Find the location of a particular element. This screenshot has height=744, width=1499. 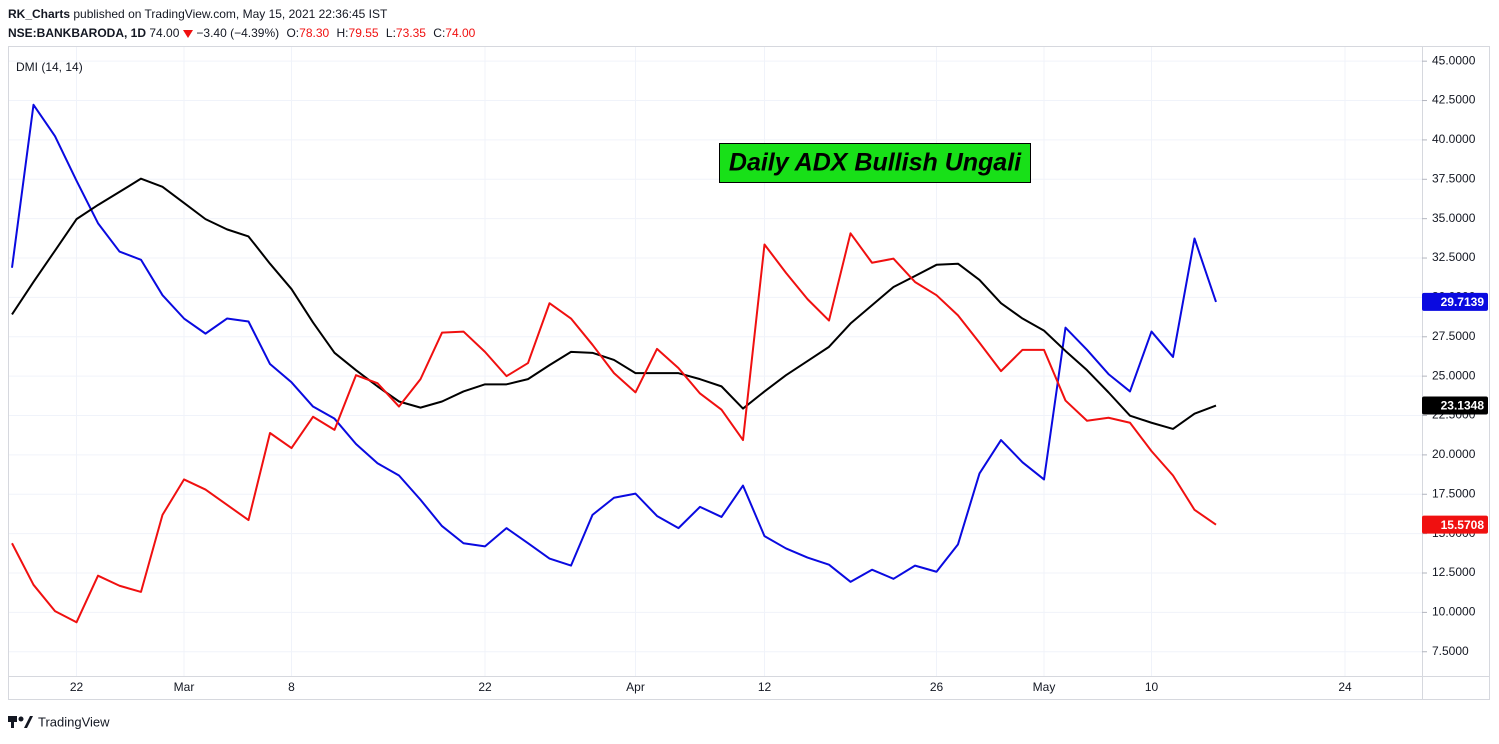

x-tick-label: 12 is located at coordinates (765, 687).